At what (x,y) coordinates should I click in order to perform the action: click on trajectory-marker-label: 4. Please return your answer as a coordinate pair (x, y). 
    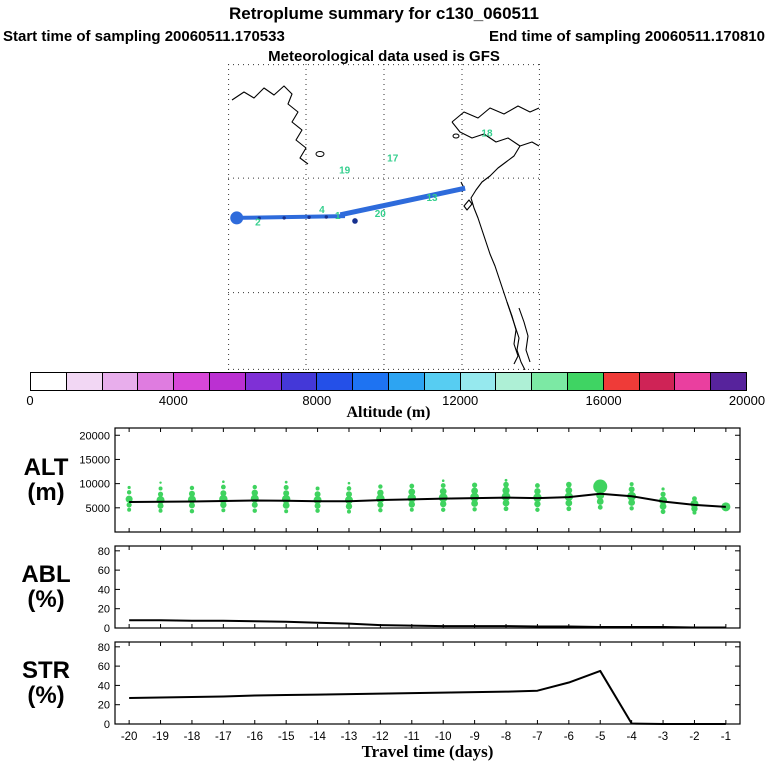
    Looking at the image, I should click on (322, 210).